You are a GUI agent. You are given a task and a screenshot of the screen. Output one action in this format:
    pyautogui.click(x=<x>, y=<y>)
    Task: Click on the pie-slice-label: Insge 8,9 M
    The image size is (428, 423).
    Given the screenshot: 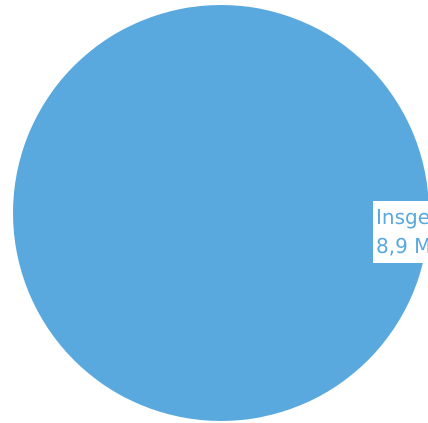 What is the action you would take?
    pyautogui.click(x=400, y=232)
    